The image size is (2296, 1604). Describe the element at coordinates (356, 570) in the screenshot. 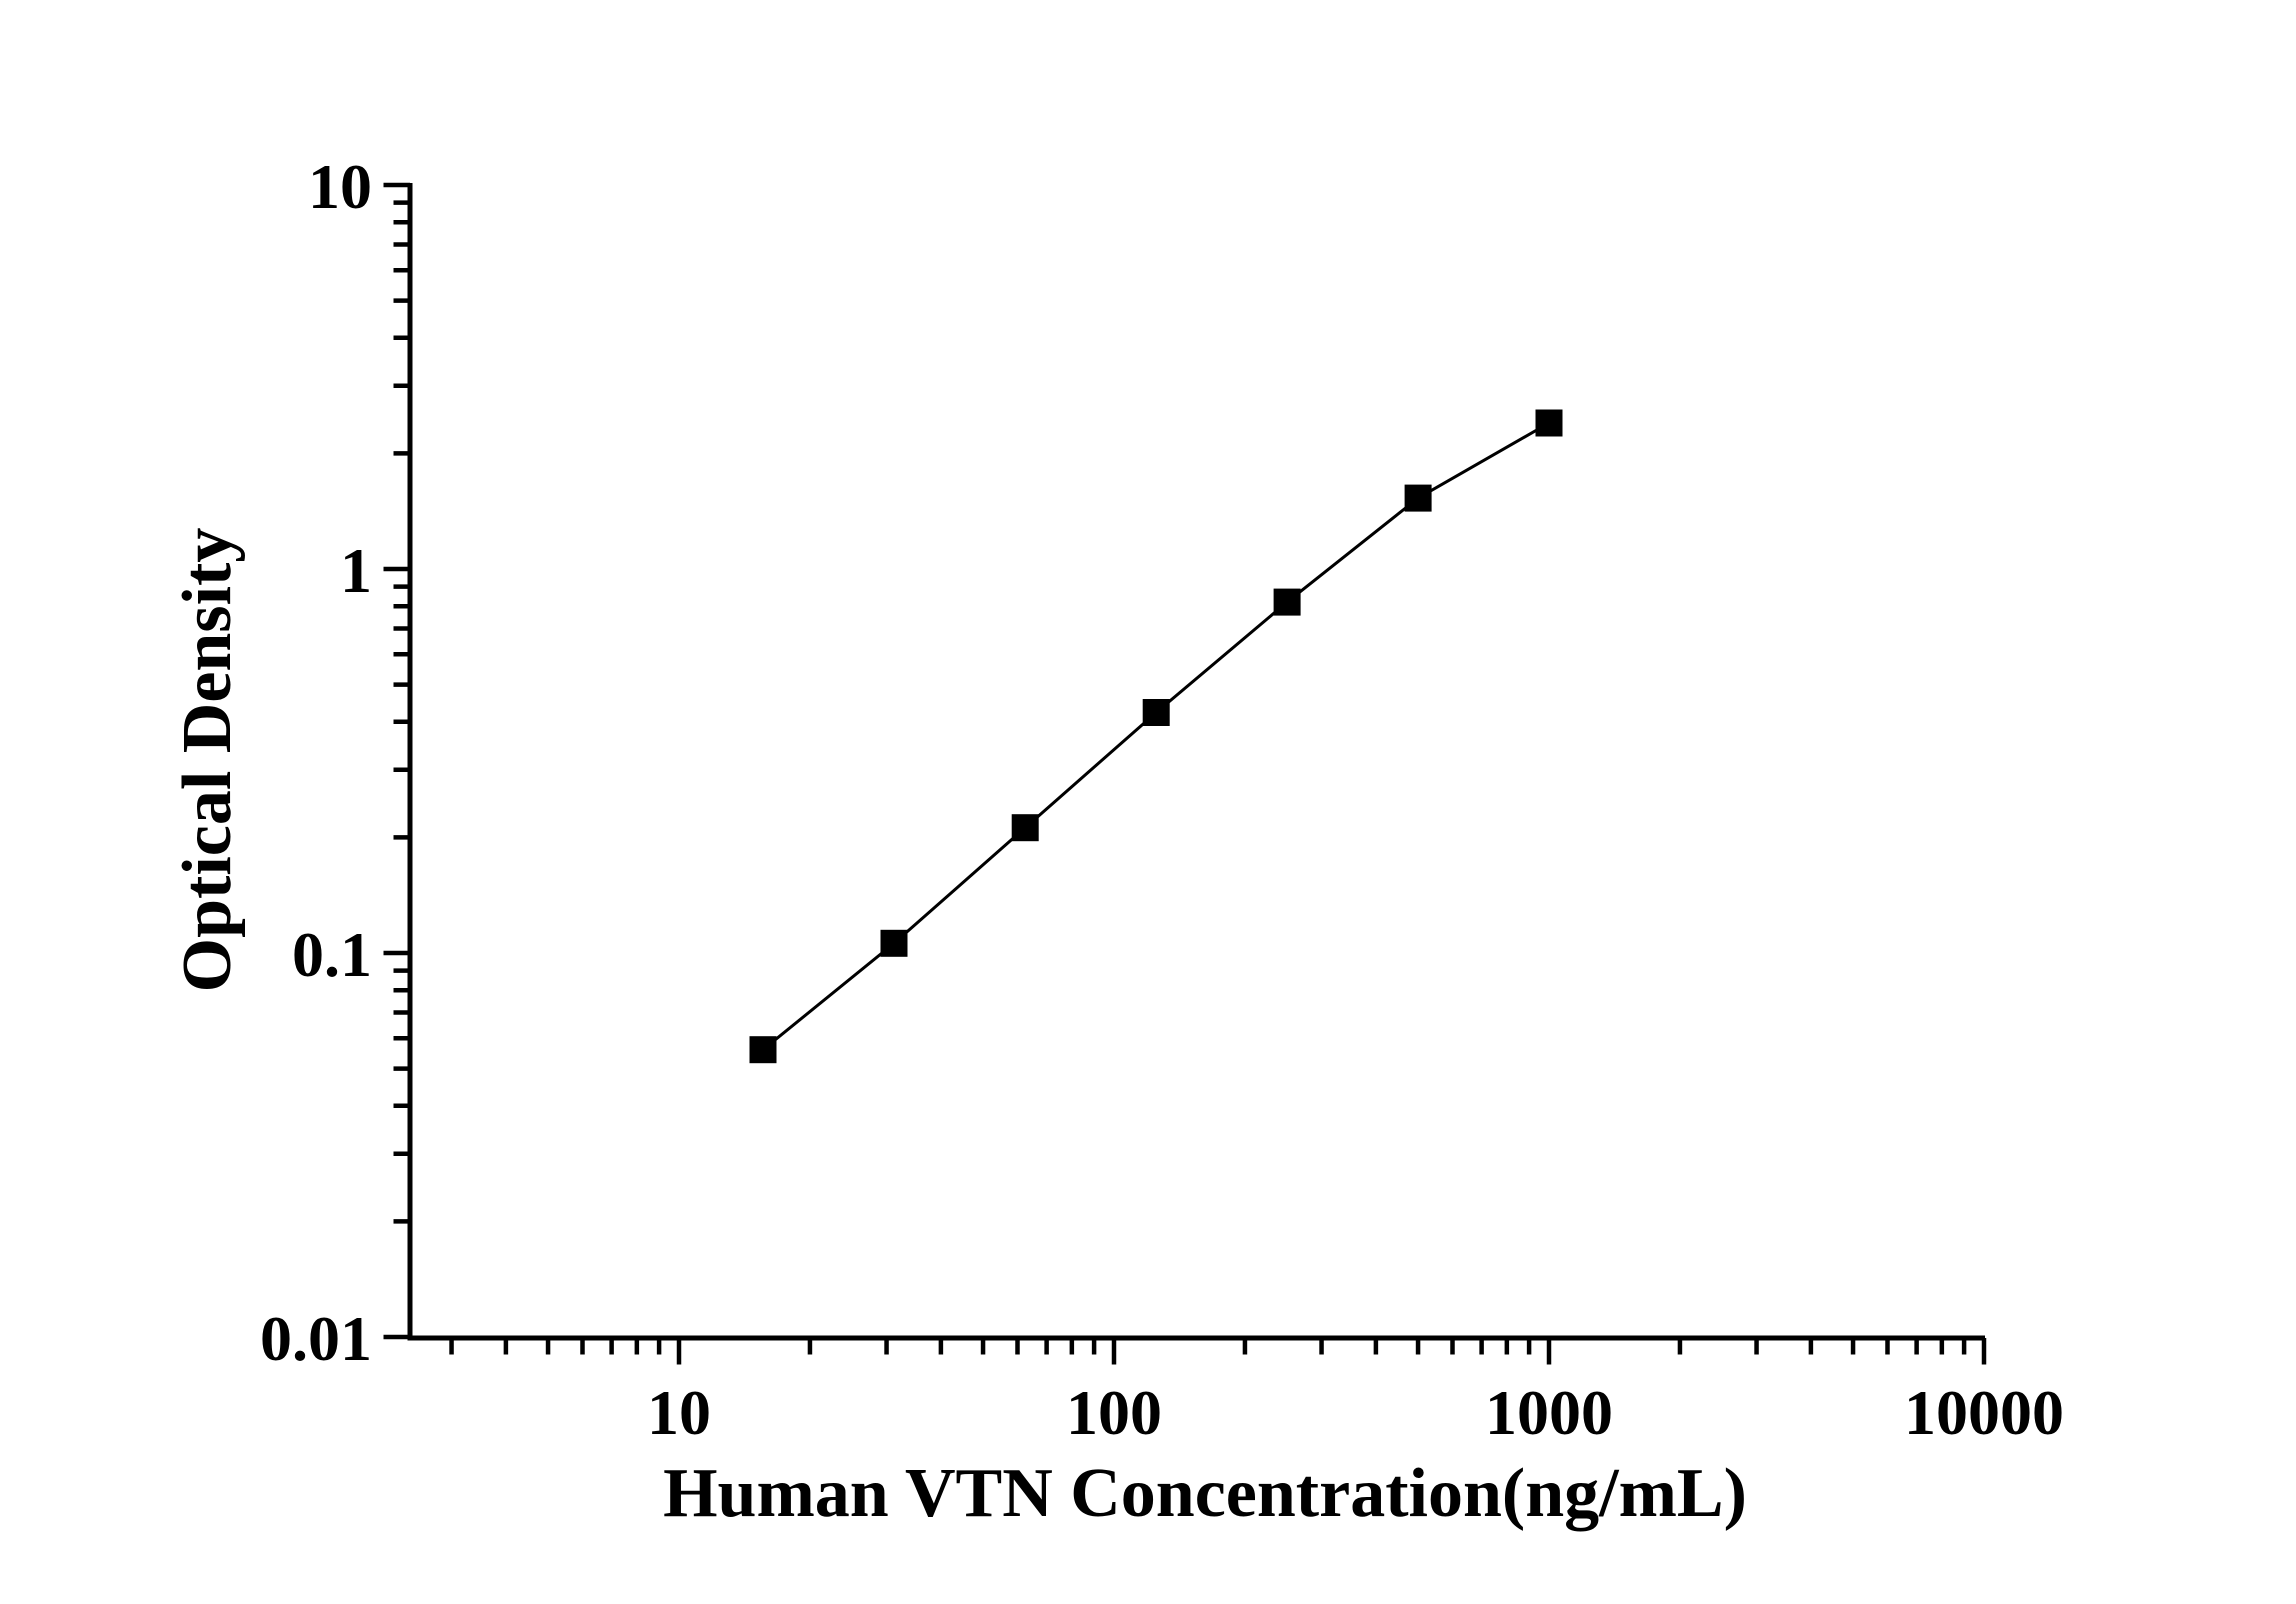

I see `y-tick-label: 1` at that location.